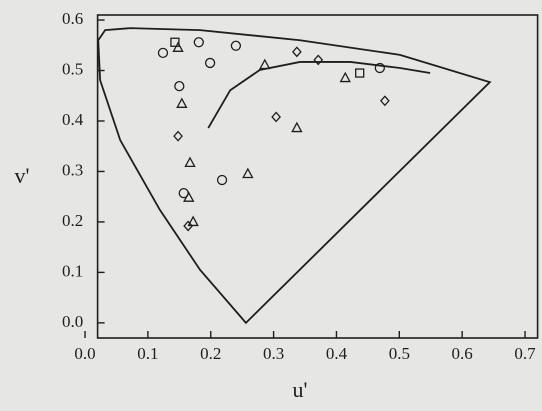 The height and width of the screenshot is (411, 542). What do you see at coordinates (73, 119) in the screenshot?
I see `y-tick-label: 0.4` at bounding box center [73, 119].